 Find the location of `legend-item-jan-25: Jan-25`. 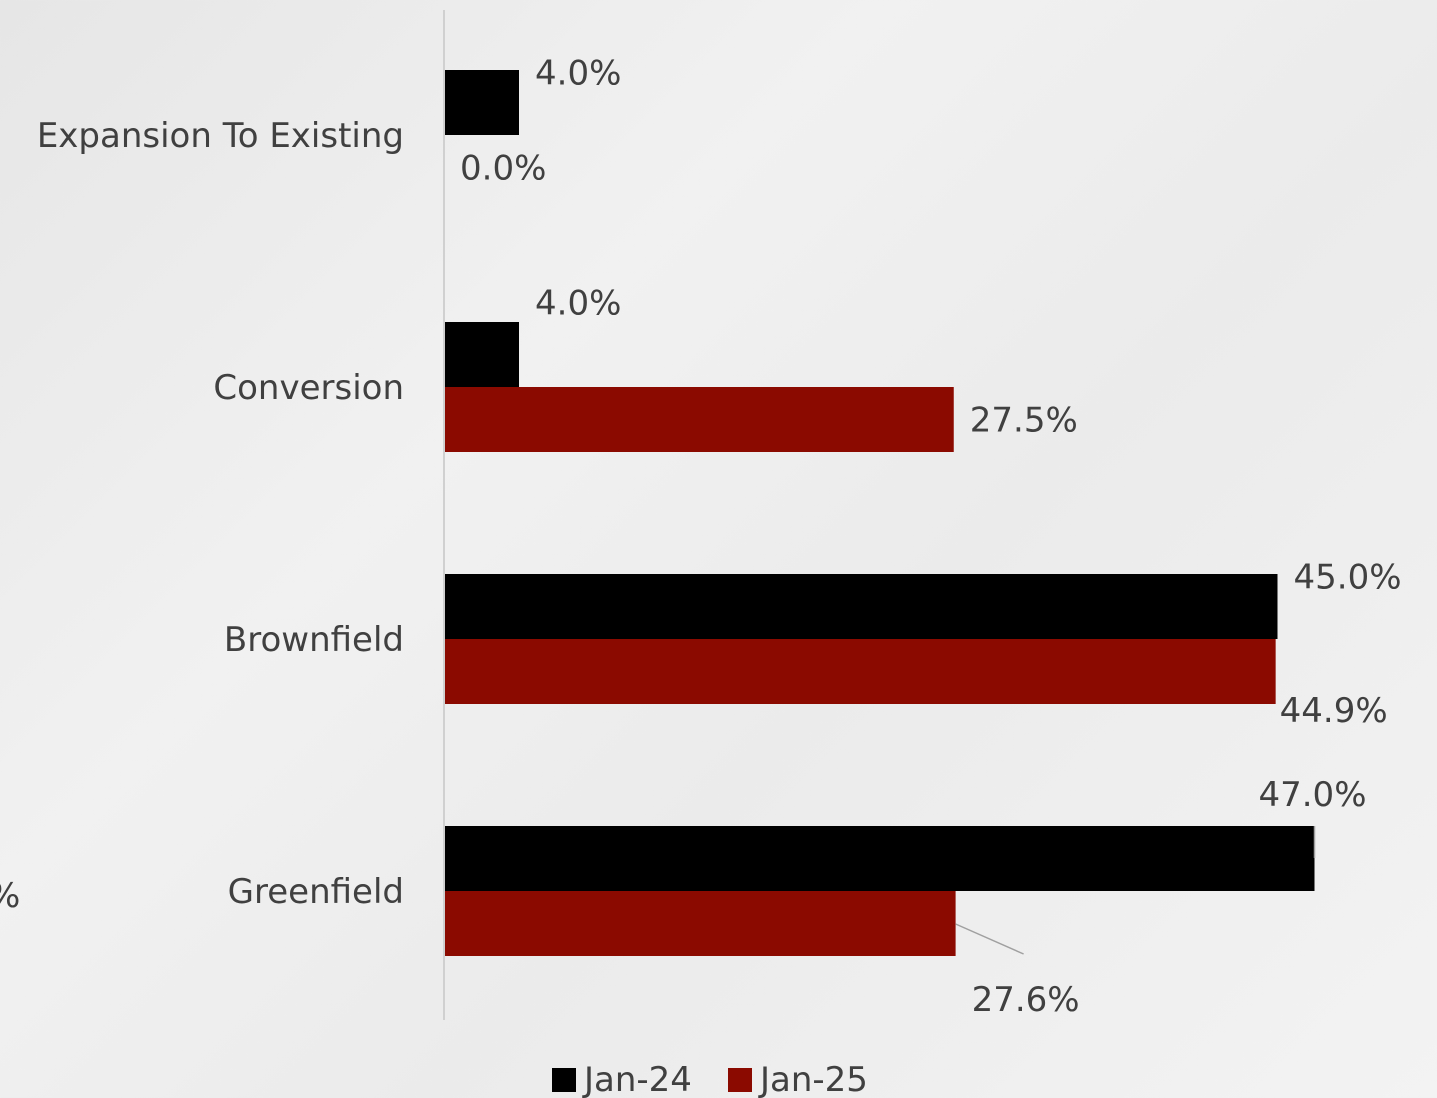

legend-item-jan-25: Jan-25 is located at coordinates (797, 1079).